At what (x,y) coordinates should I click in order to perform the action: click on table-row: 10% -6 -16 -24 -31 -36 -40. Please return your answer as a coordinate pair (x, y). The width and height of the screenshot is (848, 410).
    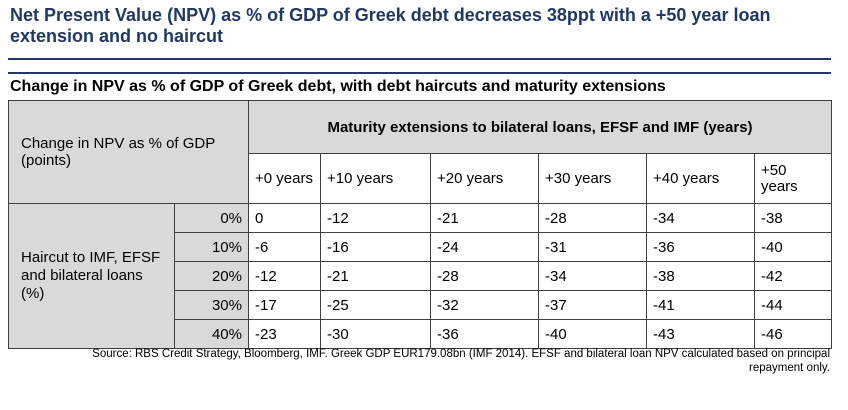
    Looking at the image, I should click on (420, 247).